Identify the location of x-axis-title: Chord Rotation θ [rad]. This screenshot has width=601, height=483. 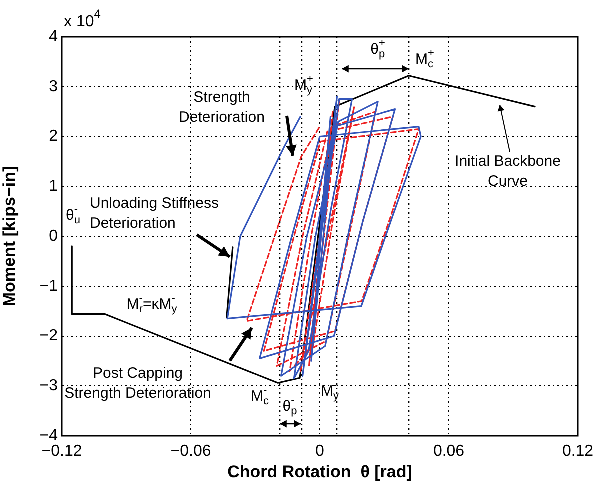
(320, 472).